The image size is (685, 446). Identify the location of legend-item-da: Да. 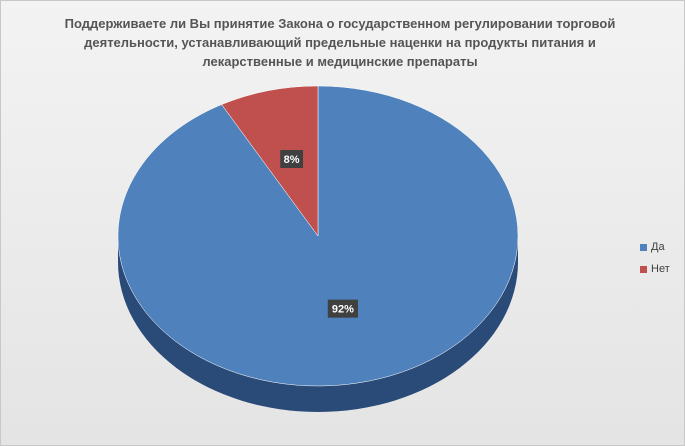
(655, 247).